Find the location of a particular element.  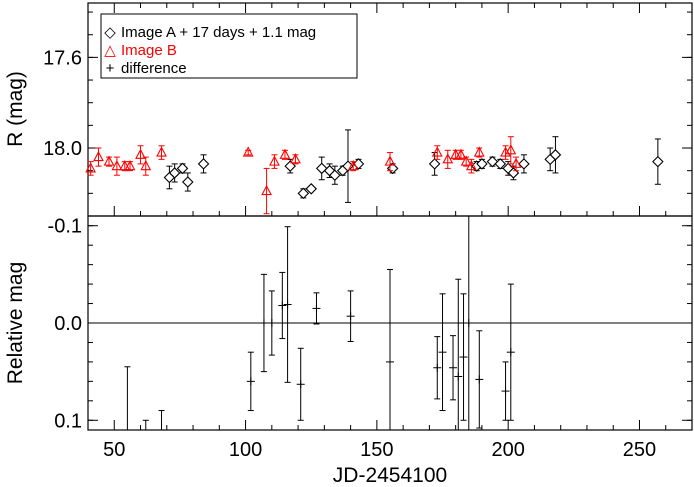

legend-label: Image B is located at coordinates (149, 50).